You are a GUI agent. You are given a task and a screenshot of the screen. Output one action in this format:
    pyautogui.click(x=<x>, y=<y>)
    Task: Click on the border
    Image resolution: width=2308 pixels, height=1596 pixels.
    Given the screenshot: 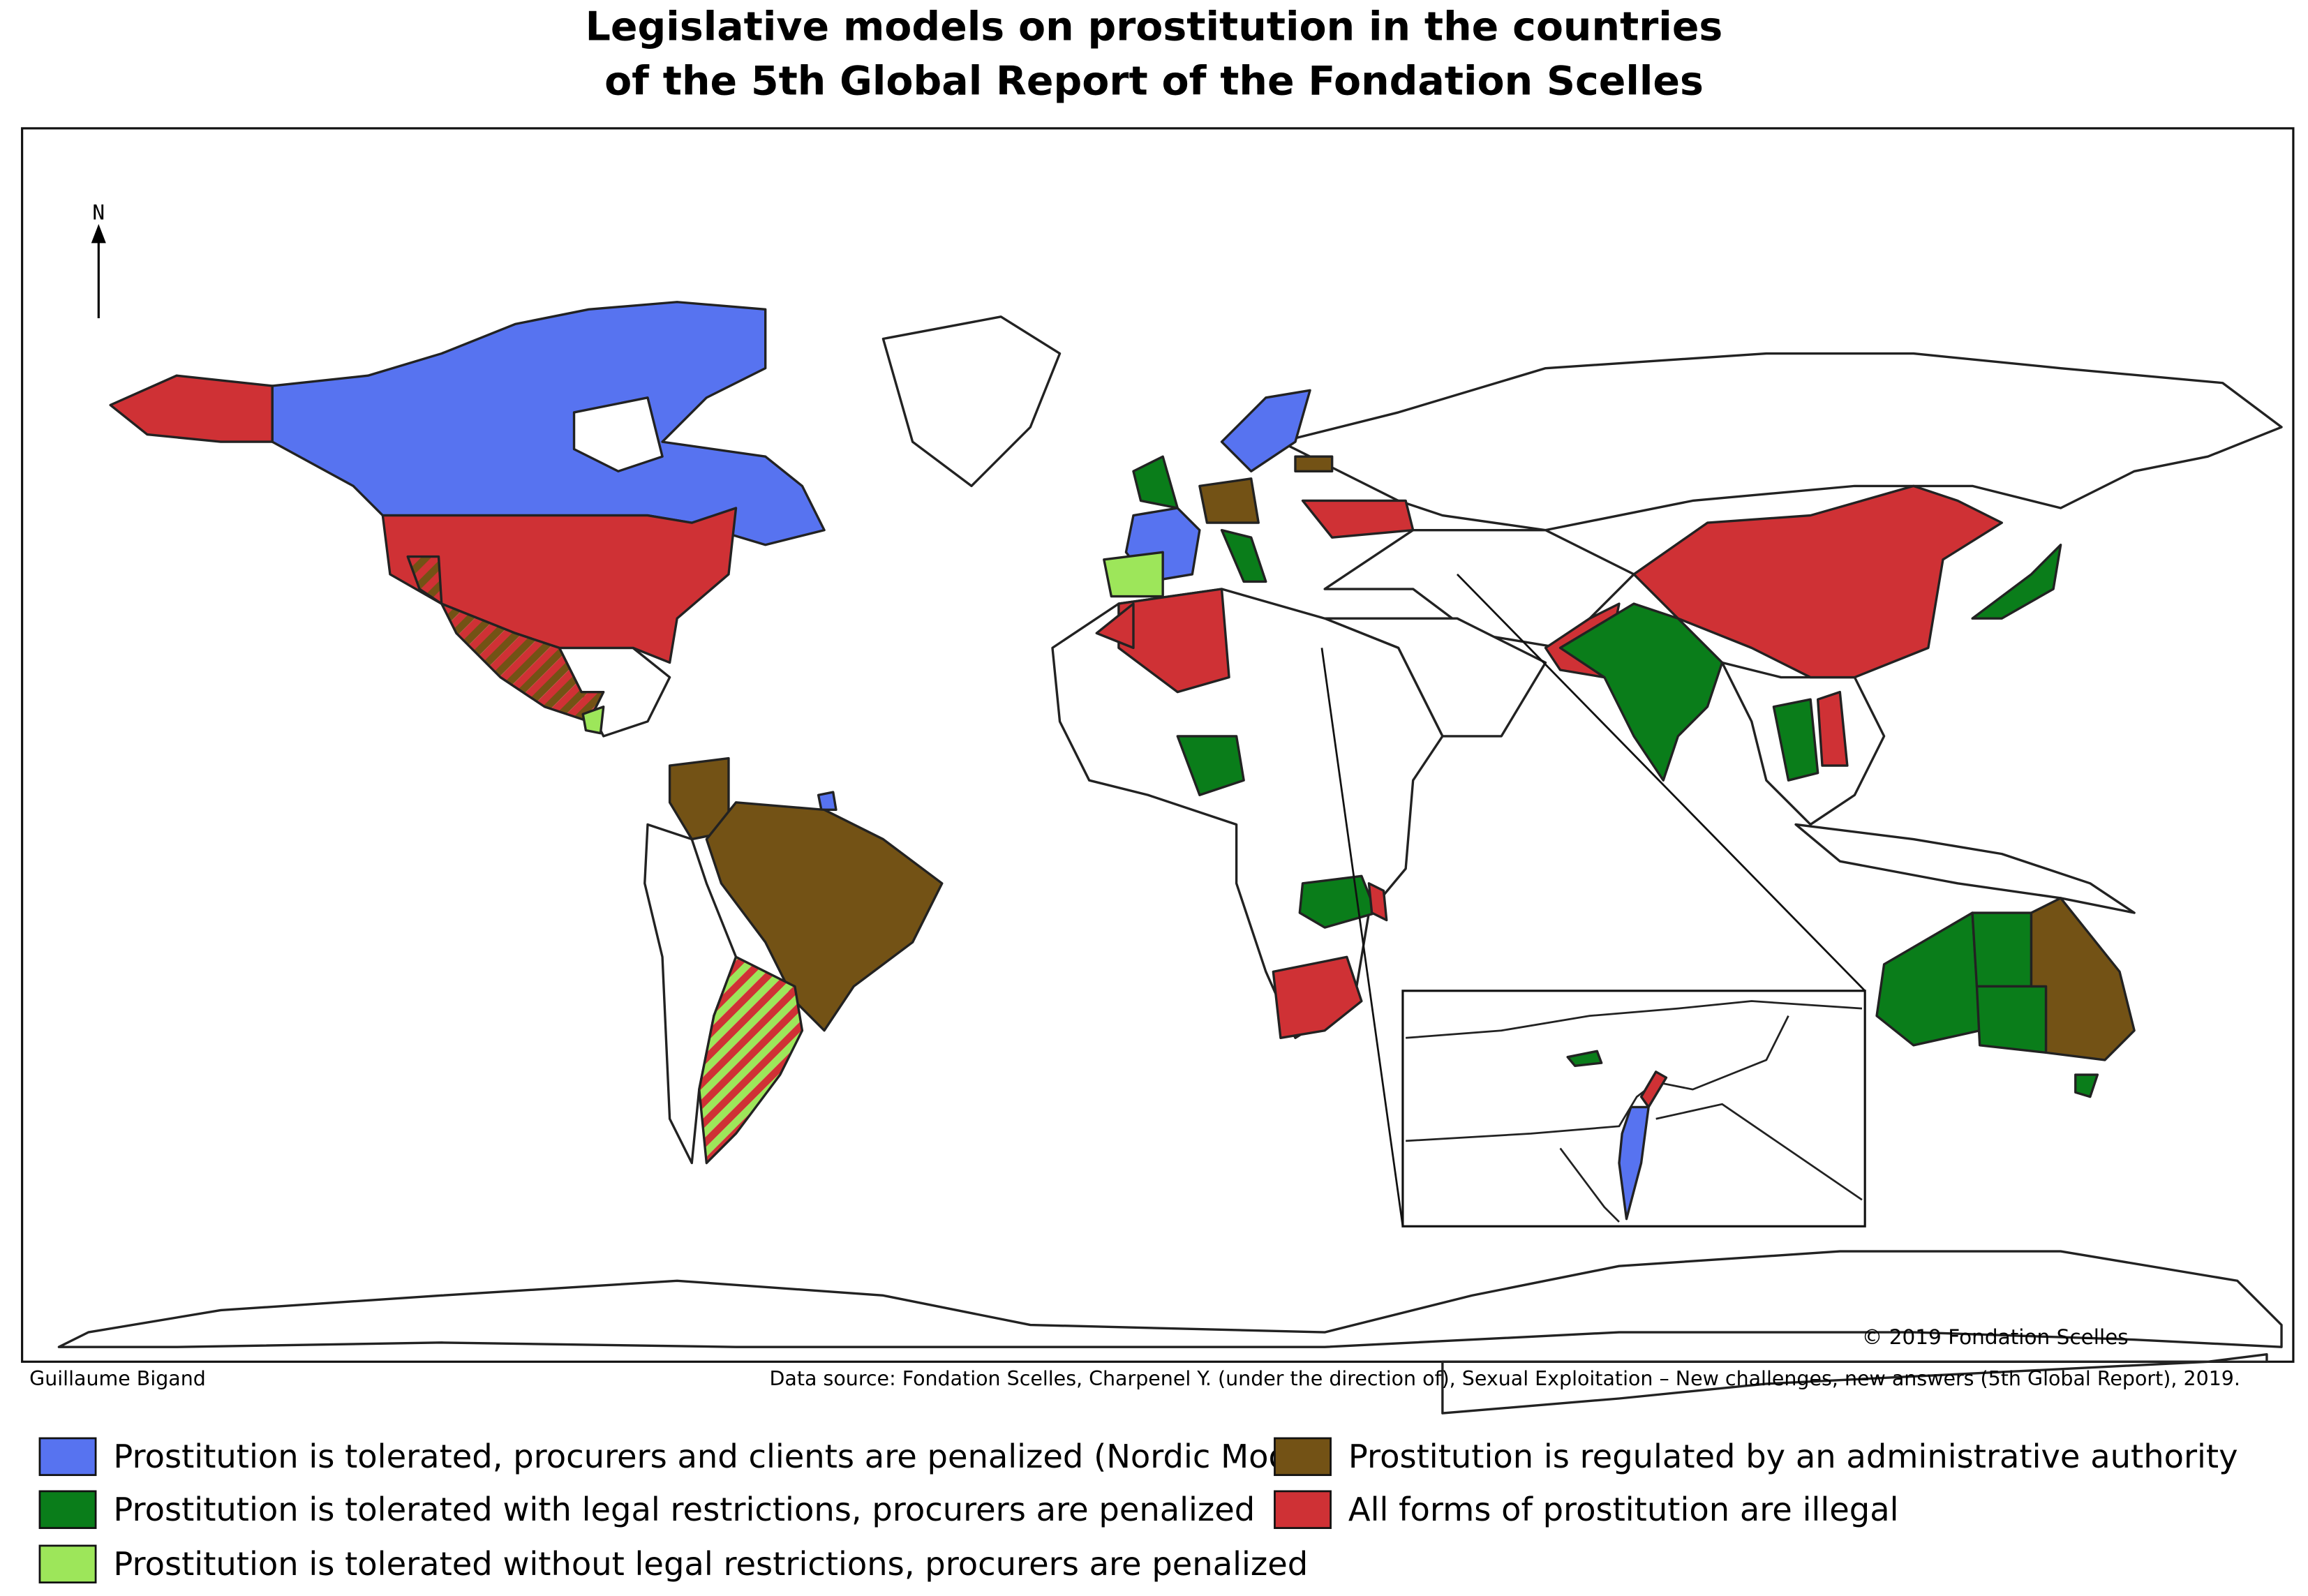 What is the action you would take?
    pyautogui.click(x=1759, y=1152)
    